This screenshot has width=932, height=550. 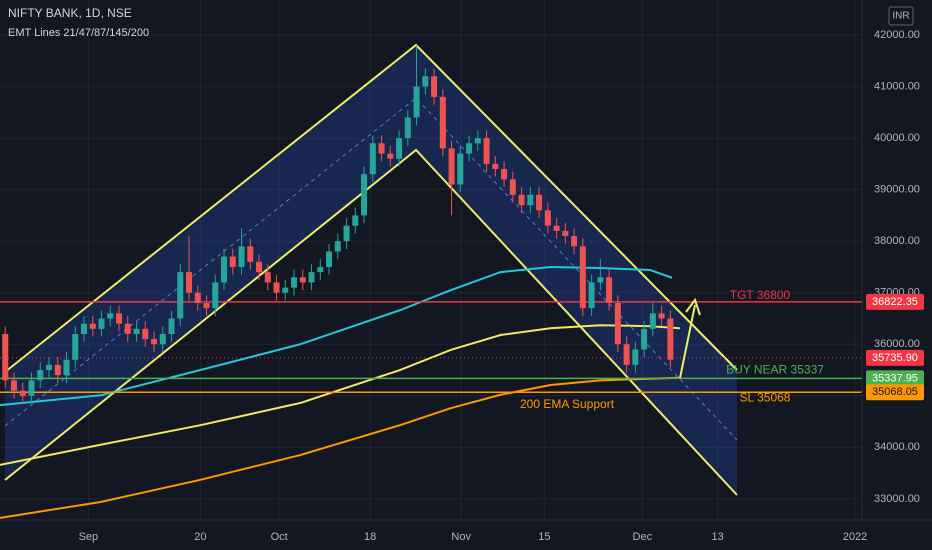 What do you see at coordinates (897, 241) in the screenshot?
I see `y-tick-label: 38000.00` at bounding box center [897, 241].